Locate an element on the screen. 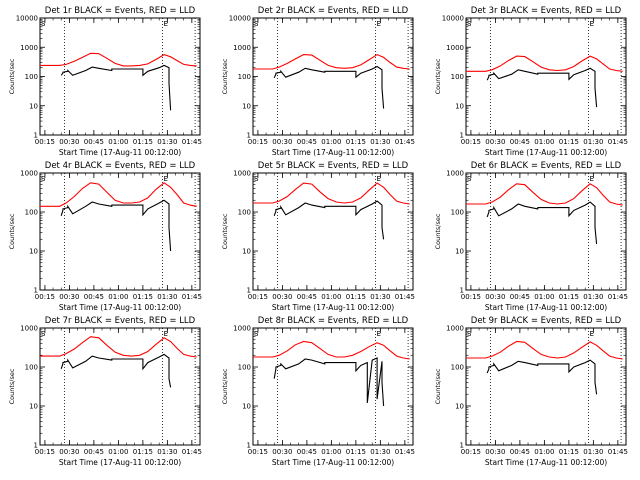  x-tick-label: 01:15 is located at coordinates (143, 297).